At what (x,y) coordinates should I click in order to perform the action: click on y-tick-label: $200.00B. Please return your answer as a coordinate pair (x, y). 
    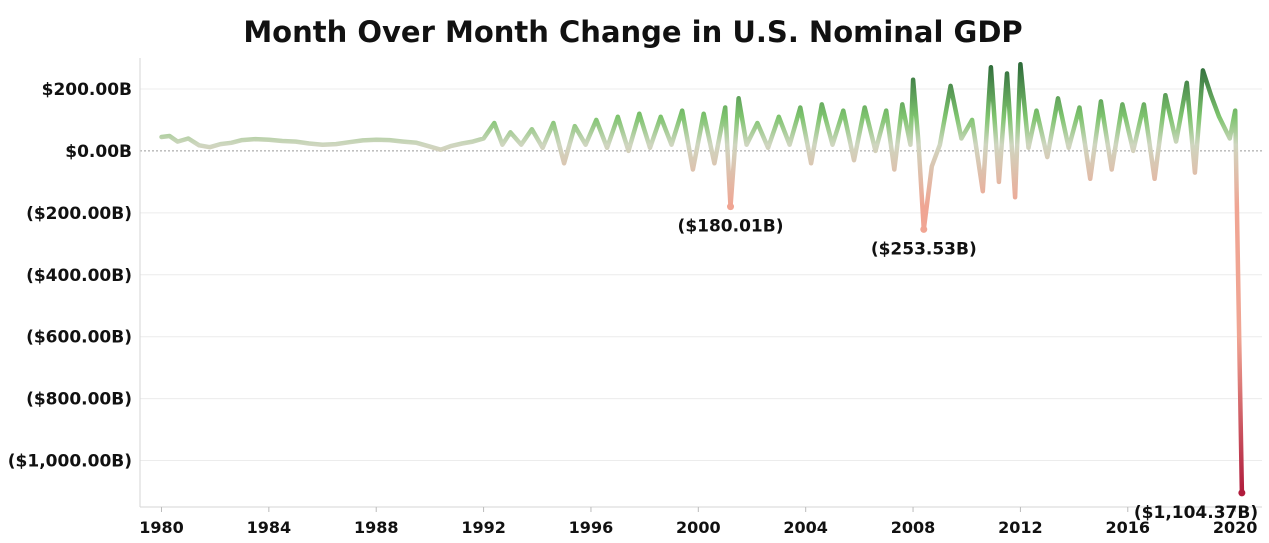
    Looking at the image, I should click on (87, 90).